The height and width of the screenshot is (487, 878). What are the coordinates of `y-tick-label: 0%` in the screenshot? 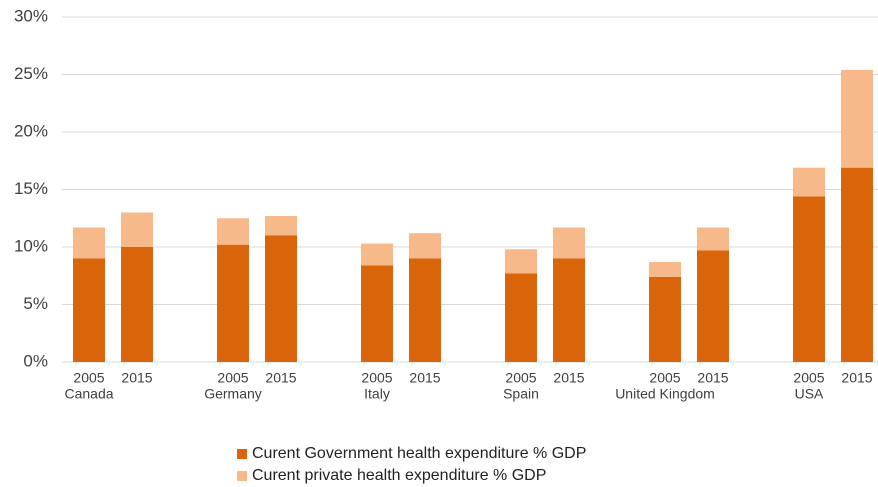 It's located at (35, 360).